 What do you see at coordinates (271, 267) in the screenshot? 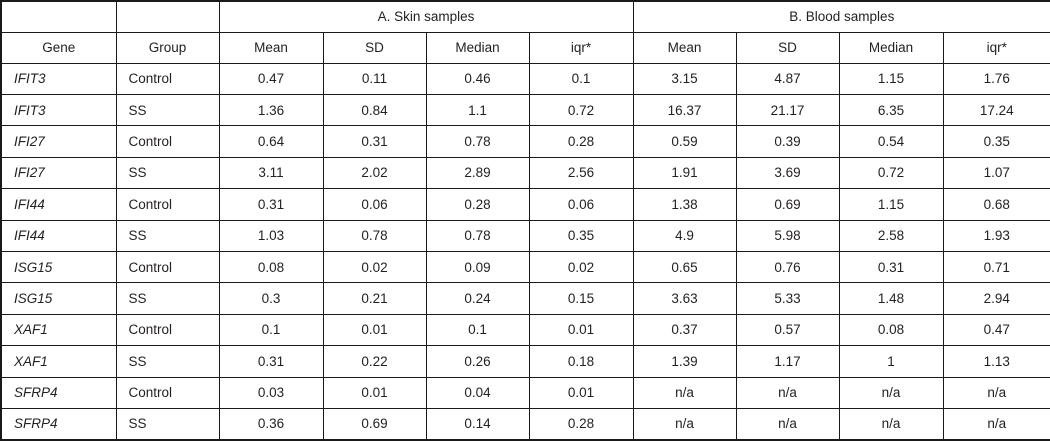
I see `skin-value-cell: 0.08` at bounding box center [271, 267].